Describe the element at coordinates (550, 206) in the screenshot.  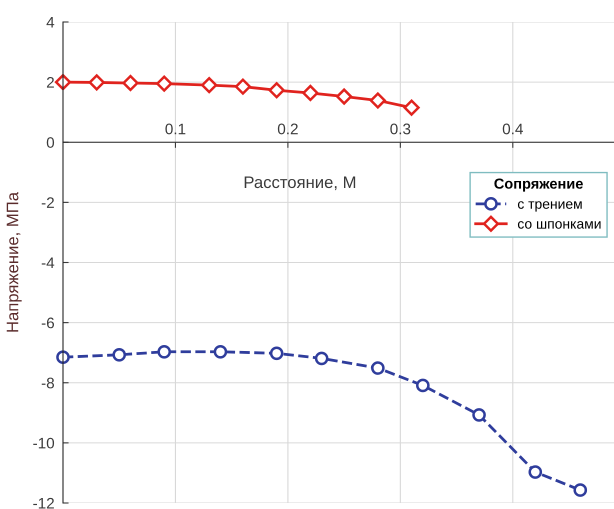
I see `legend-label: с трением` at that location.